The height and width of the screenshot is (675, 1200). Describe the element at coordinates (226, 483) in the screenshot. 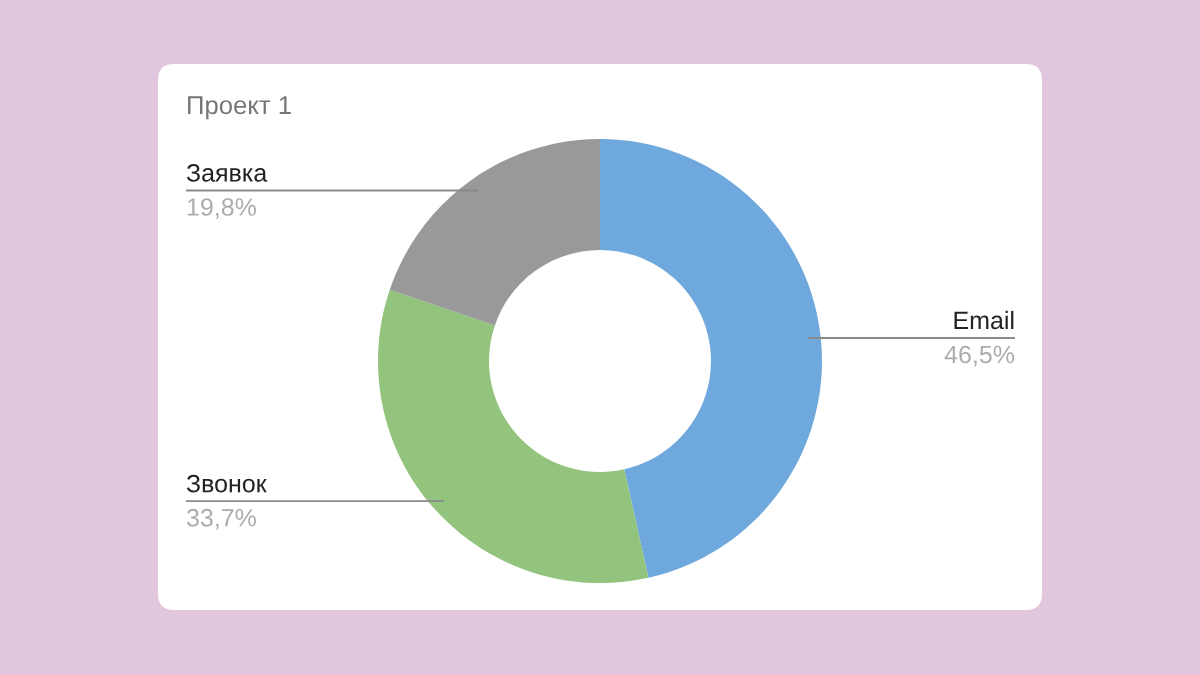

I see `slice-label: Звонок` at that location.